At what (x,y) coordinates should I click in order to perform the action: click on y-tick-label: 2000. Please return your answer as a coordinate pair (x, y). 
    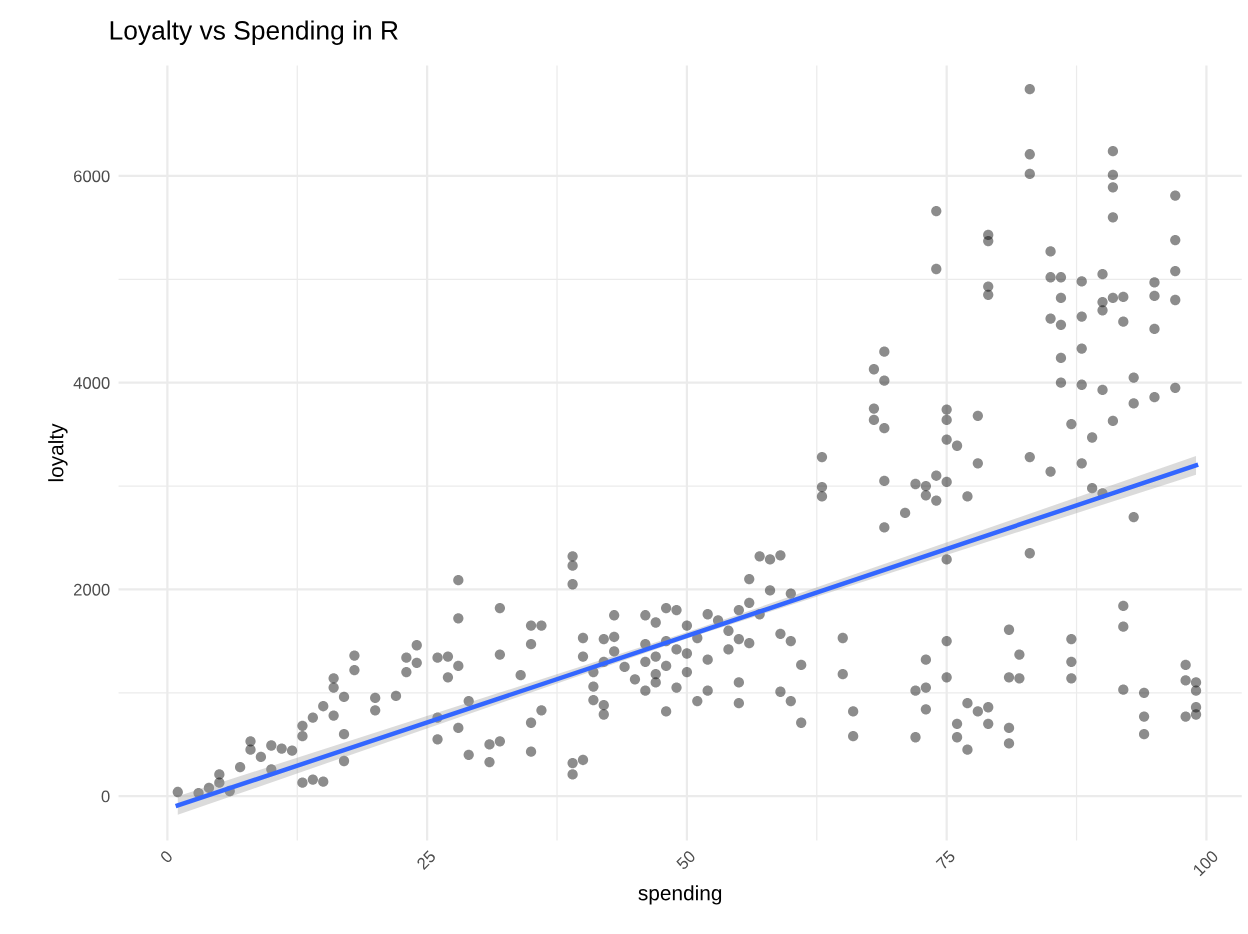
    Looking at the image, I should click on (91, 589).